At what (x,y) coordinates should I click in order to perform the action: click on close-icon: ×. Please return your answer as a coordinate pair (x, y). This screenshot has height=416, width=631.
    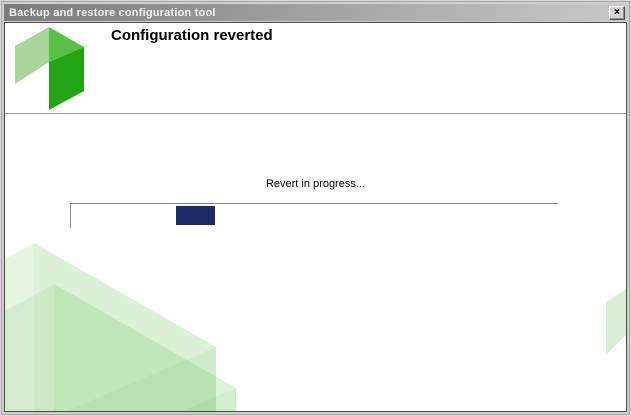
    Looking at the image, I should click on (617, 12).